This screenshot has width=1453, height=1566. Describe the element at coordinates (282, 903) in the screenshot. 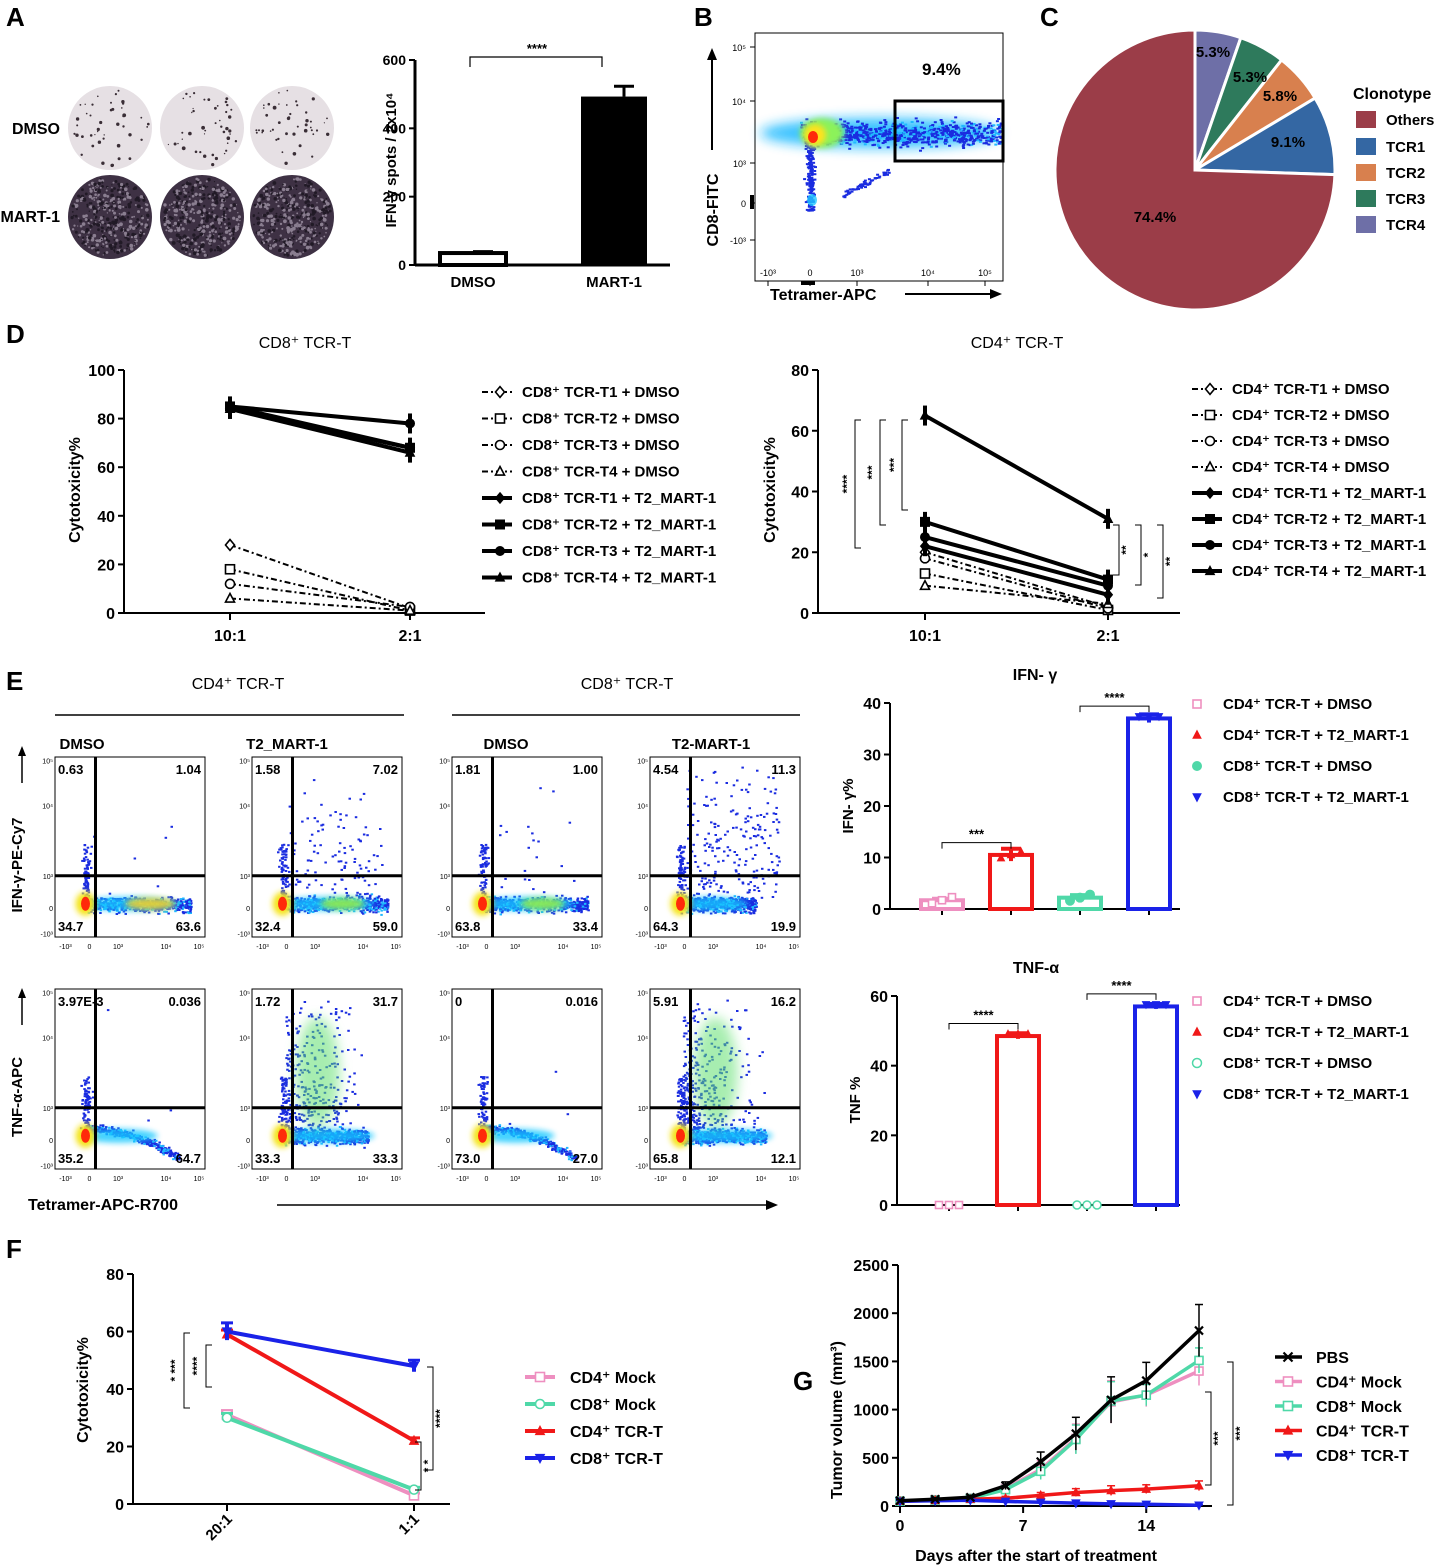

I see `density-peak` at that location.